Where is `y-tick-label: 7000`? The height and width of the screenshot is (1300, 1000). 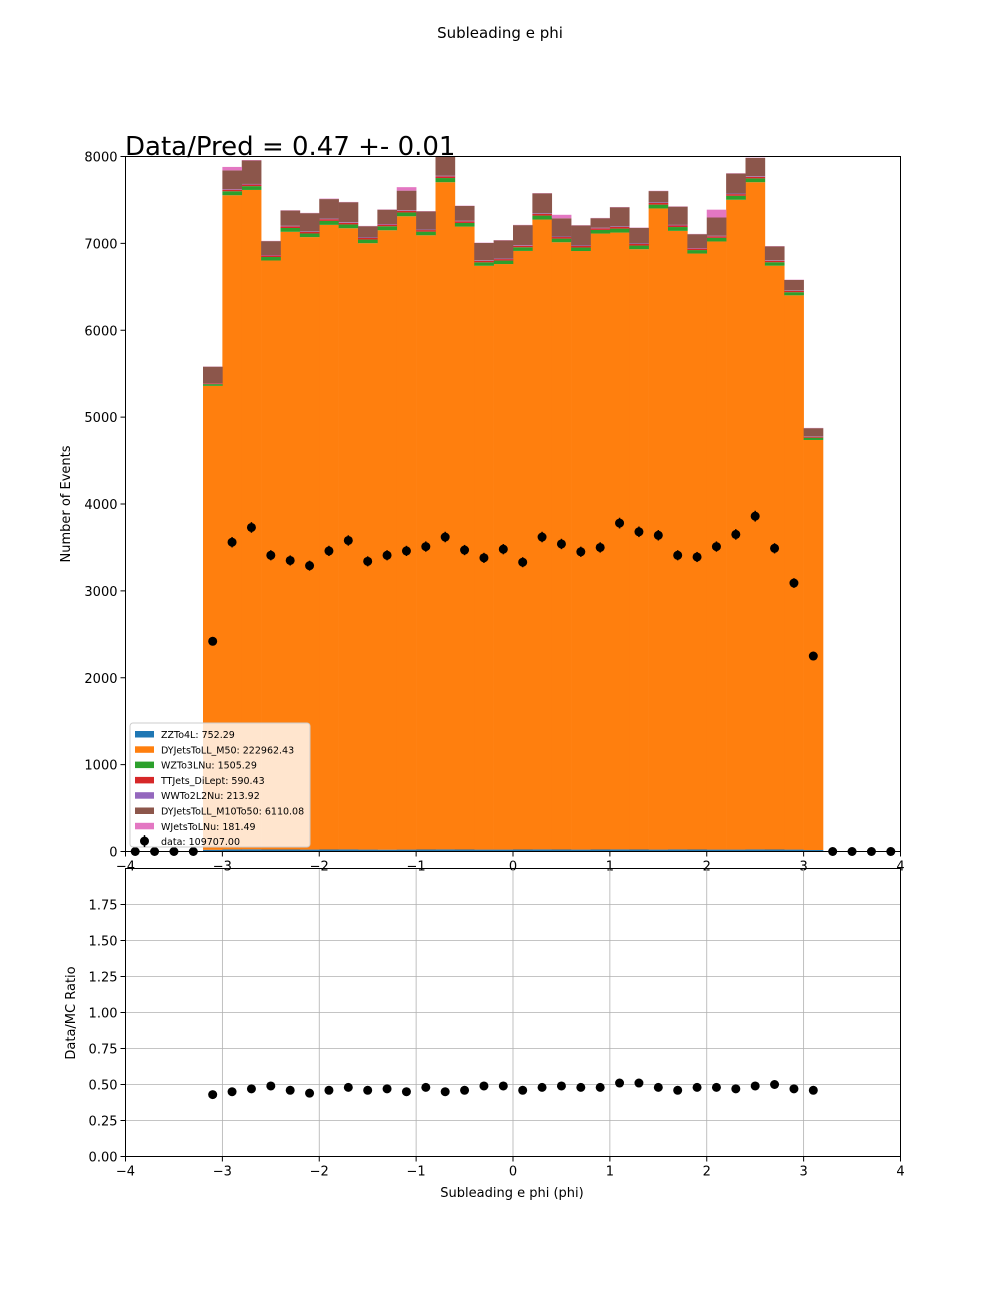
y-tick-label: 7000 is located at coordinates (100, 244).